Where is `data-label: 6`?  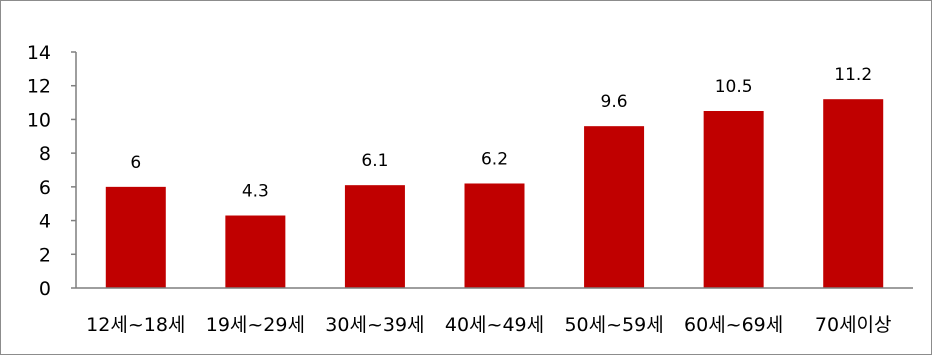 data-label: 6 is located at coordinates (135, 163).